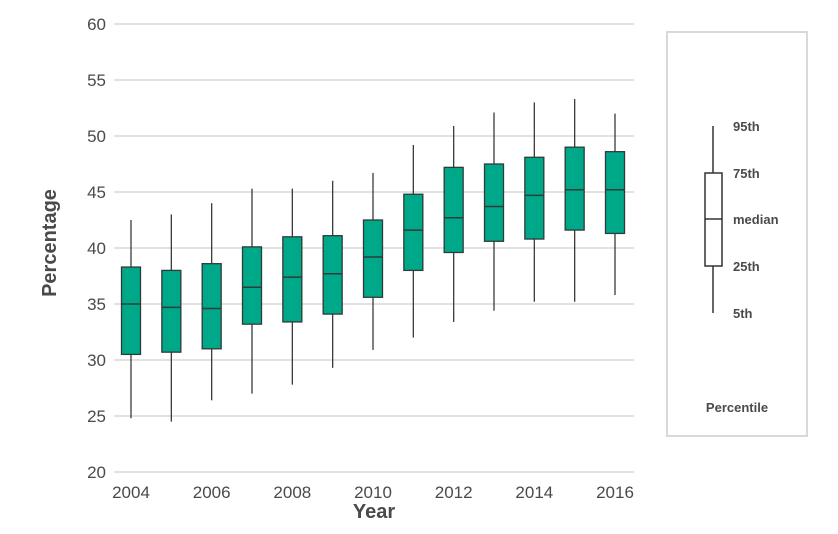 The width and height of the screenshot is (838, 534). What do you see at coordinates (534, 198) in the screenshot?
I see `box-body-2014` at bounding box center [534, 198].